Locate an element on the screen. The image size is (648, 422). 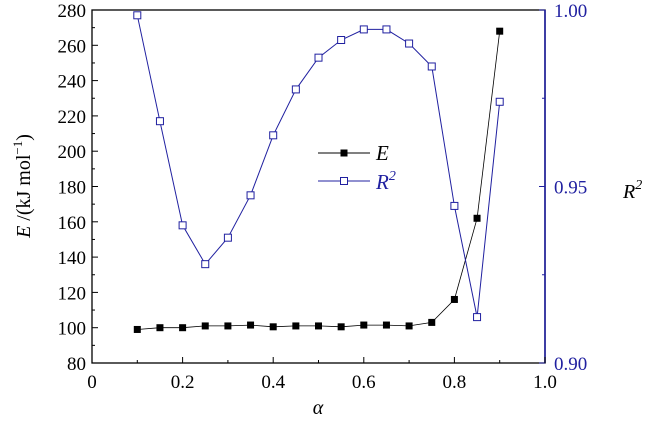
legend-label-R2: R2 is located at coordinates (385, 181).